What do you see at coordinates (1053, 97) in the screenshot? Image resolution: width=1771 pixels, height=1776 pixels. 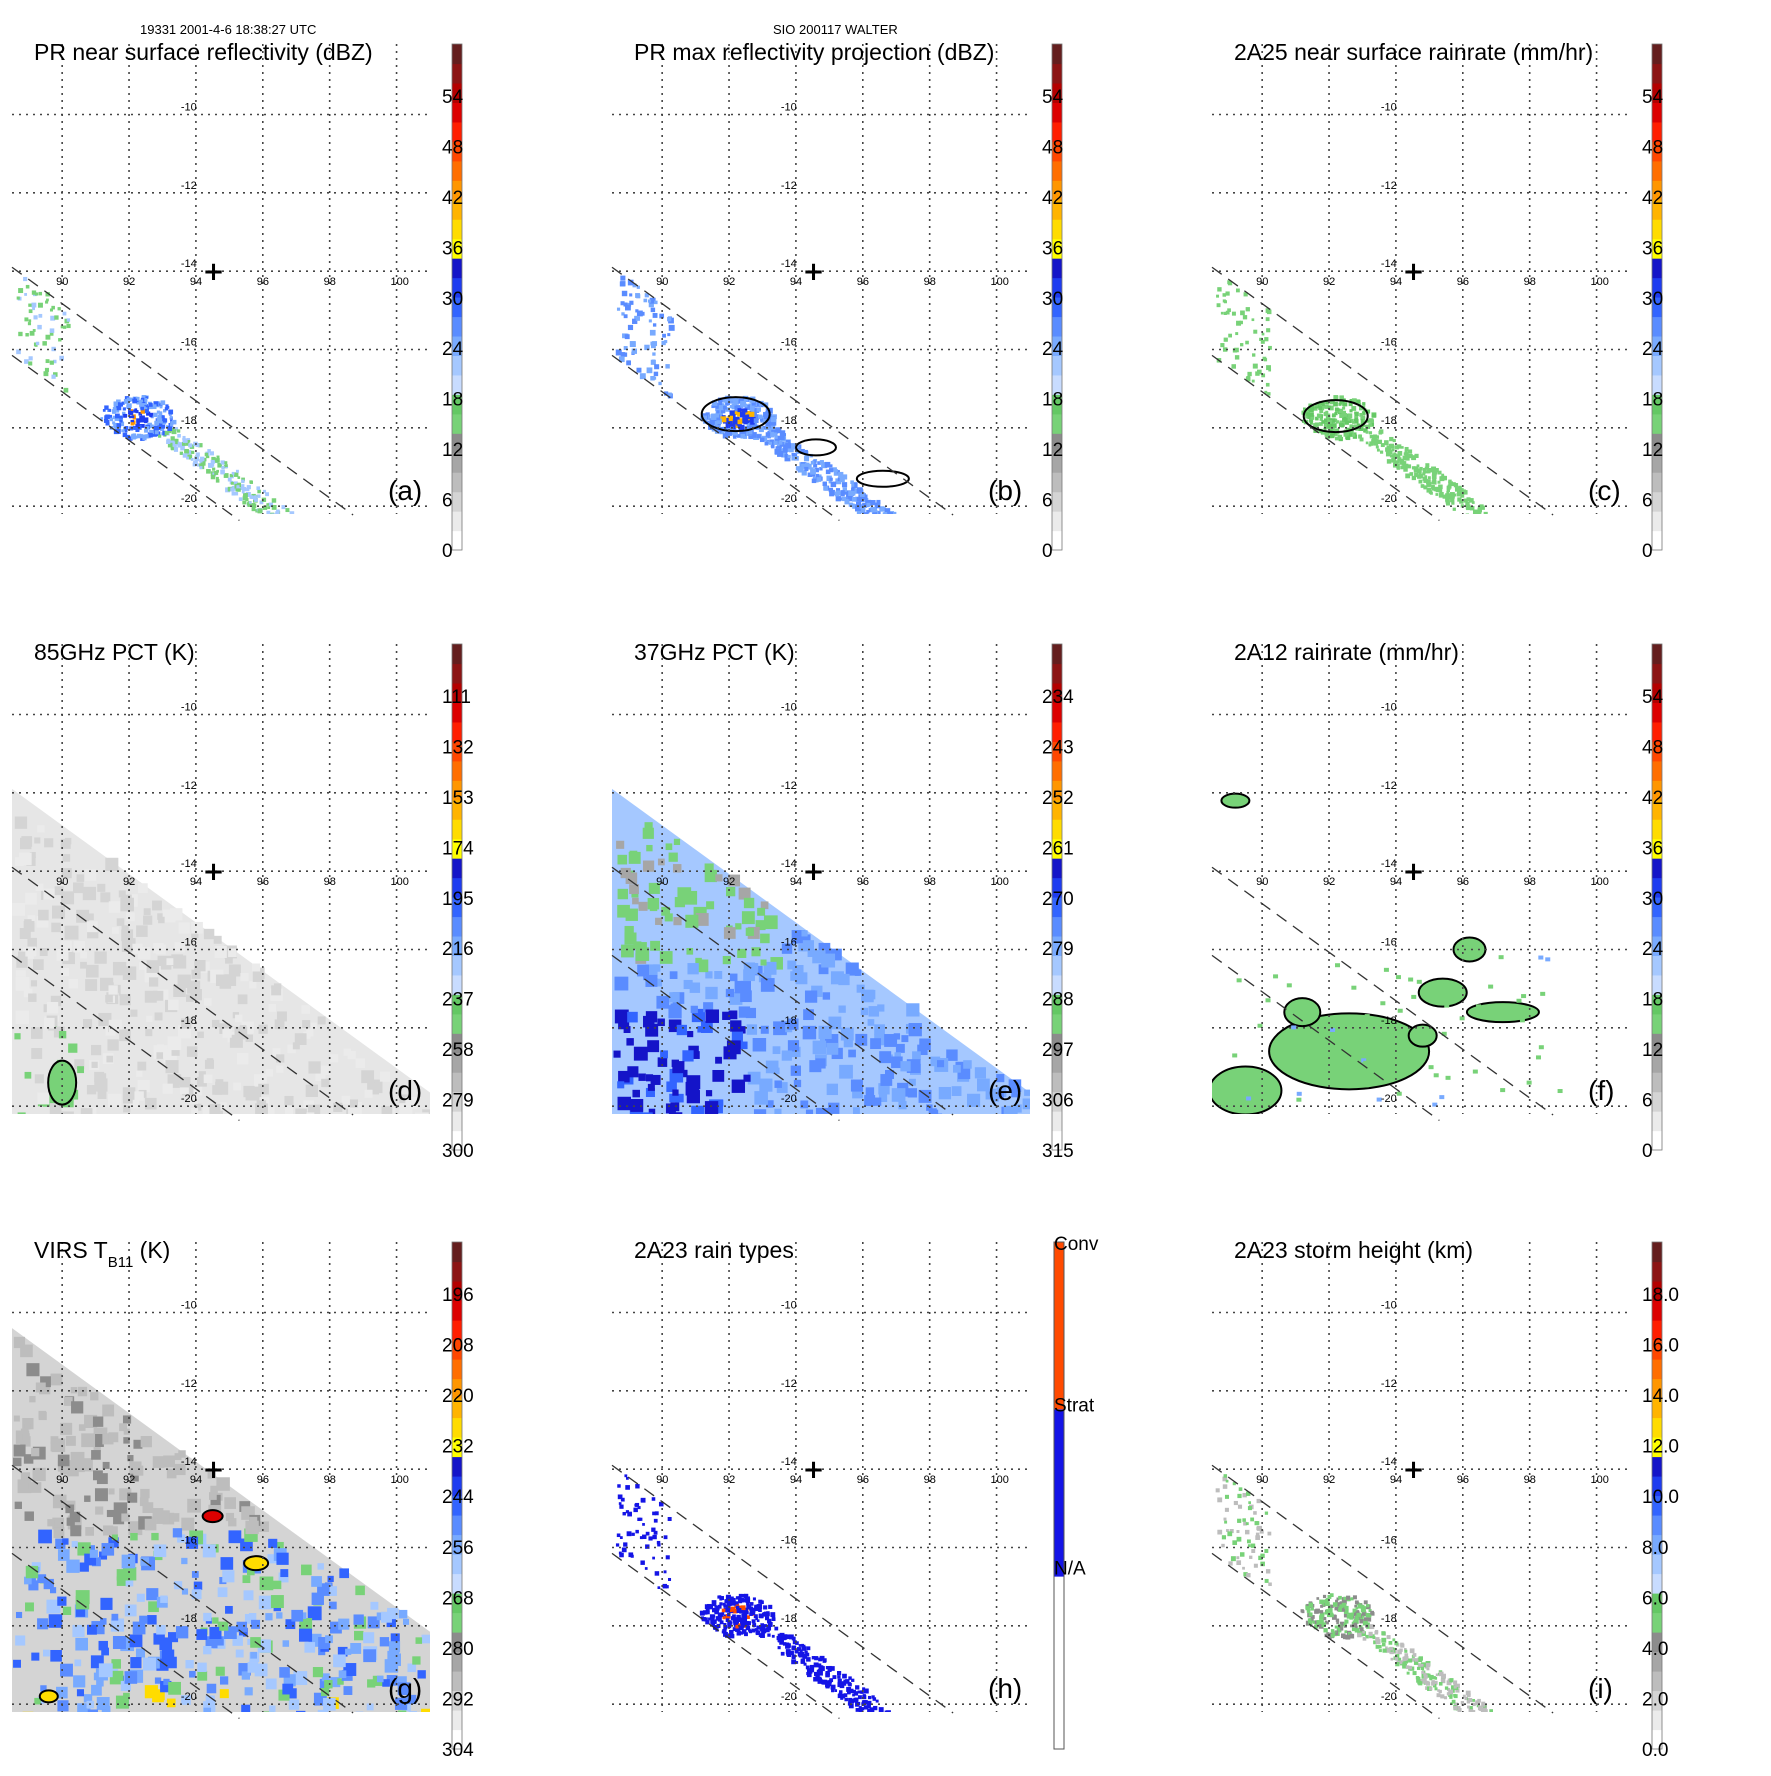 I see `colorbar-tick-label: 54` at bounding box center [1053, 97].